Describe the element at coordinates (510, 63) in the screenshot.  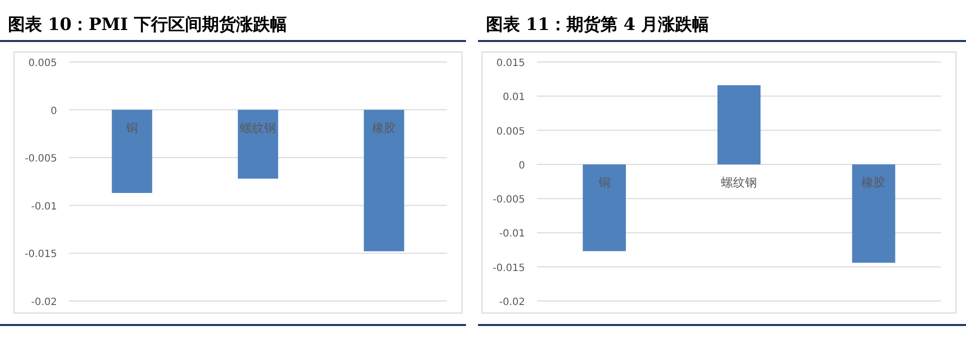
I see `y-tick-label: 0.015` at that location.